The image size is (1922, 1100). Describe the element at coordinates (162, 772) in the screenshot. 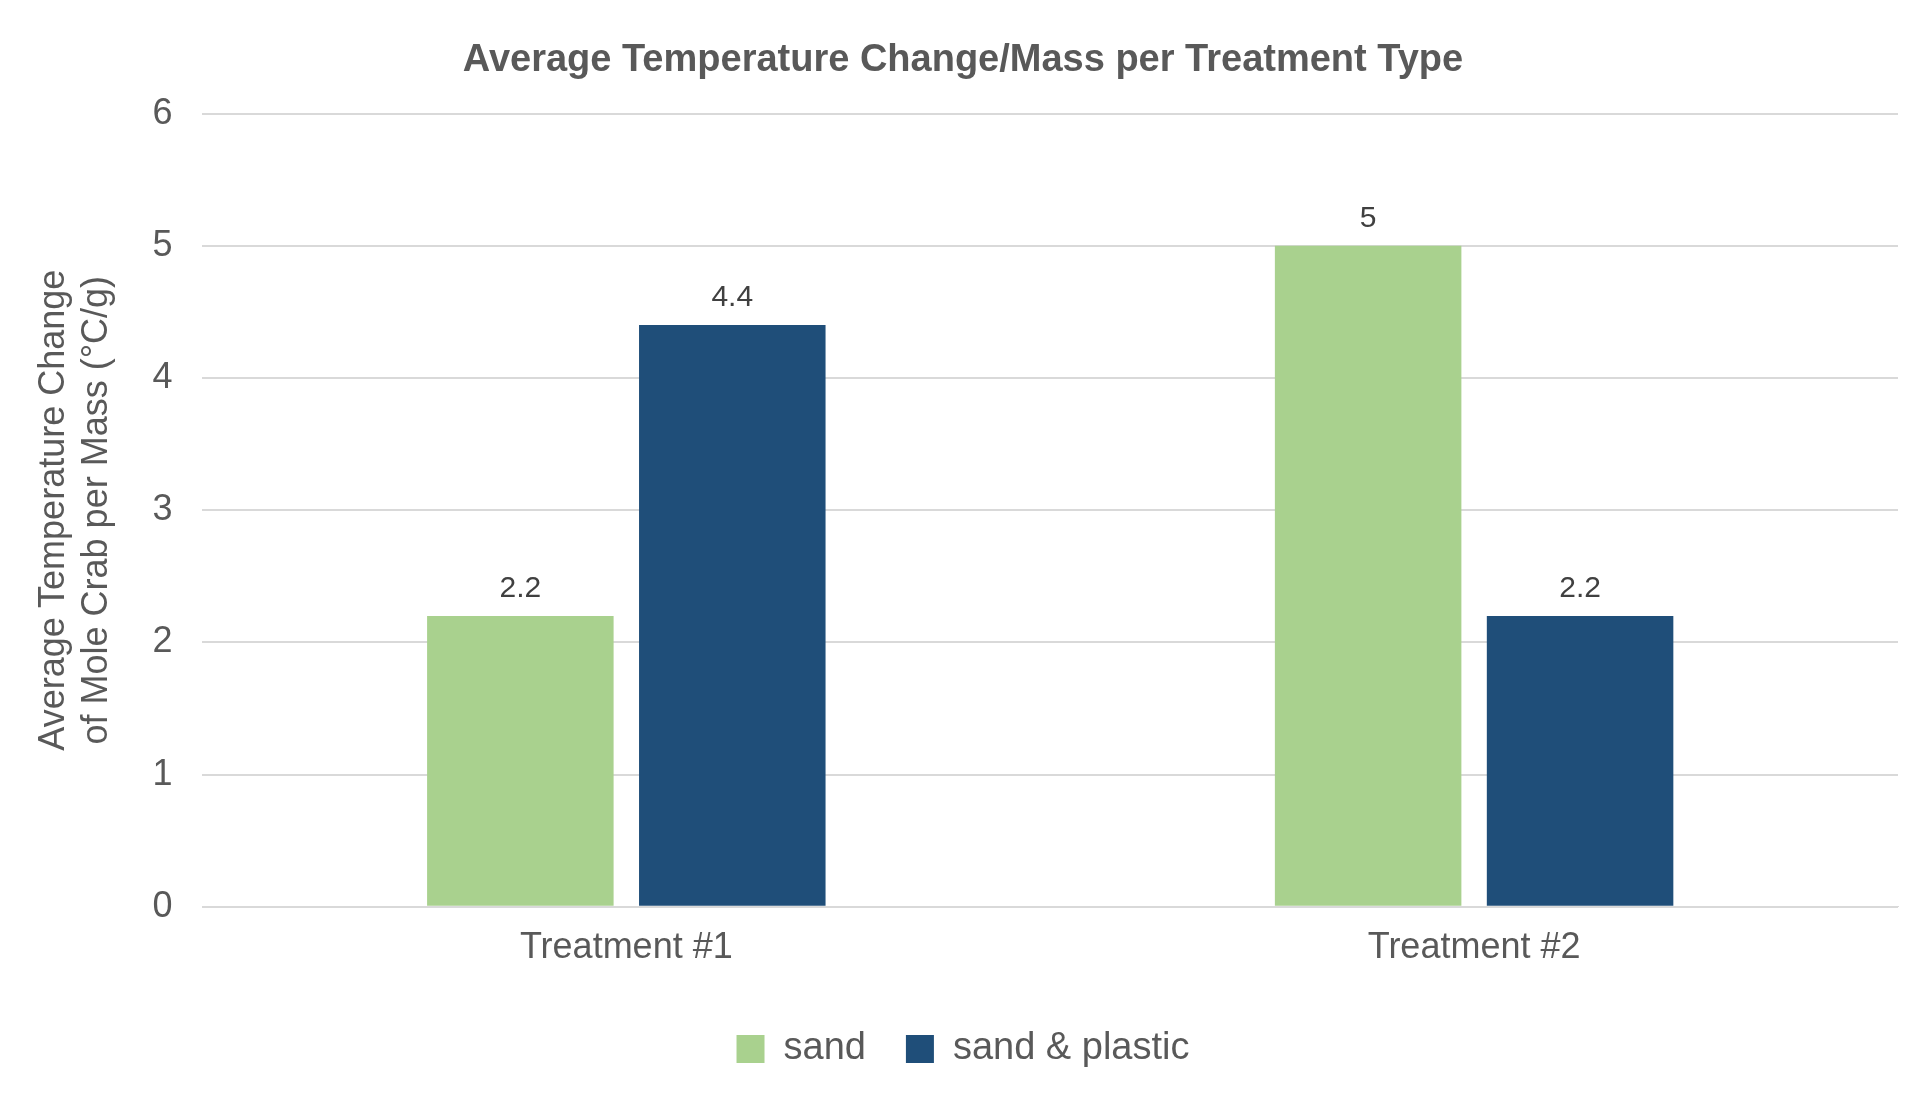

I see `y-tick-label: 1` at that location.